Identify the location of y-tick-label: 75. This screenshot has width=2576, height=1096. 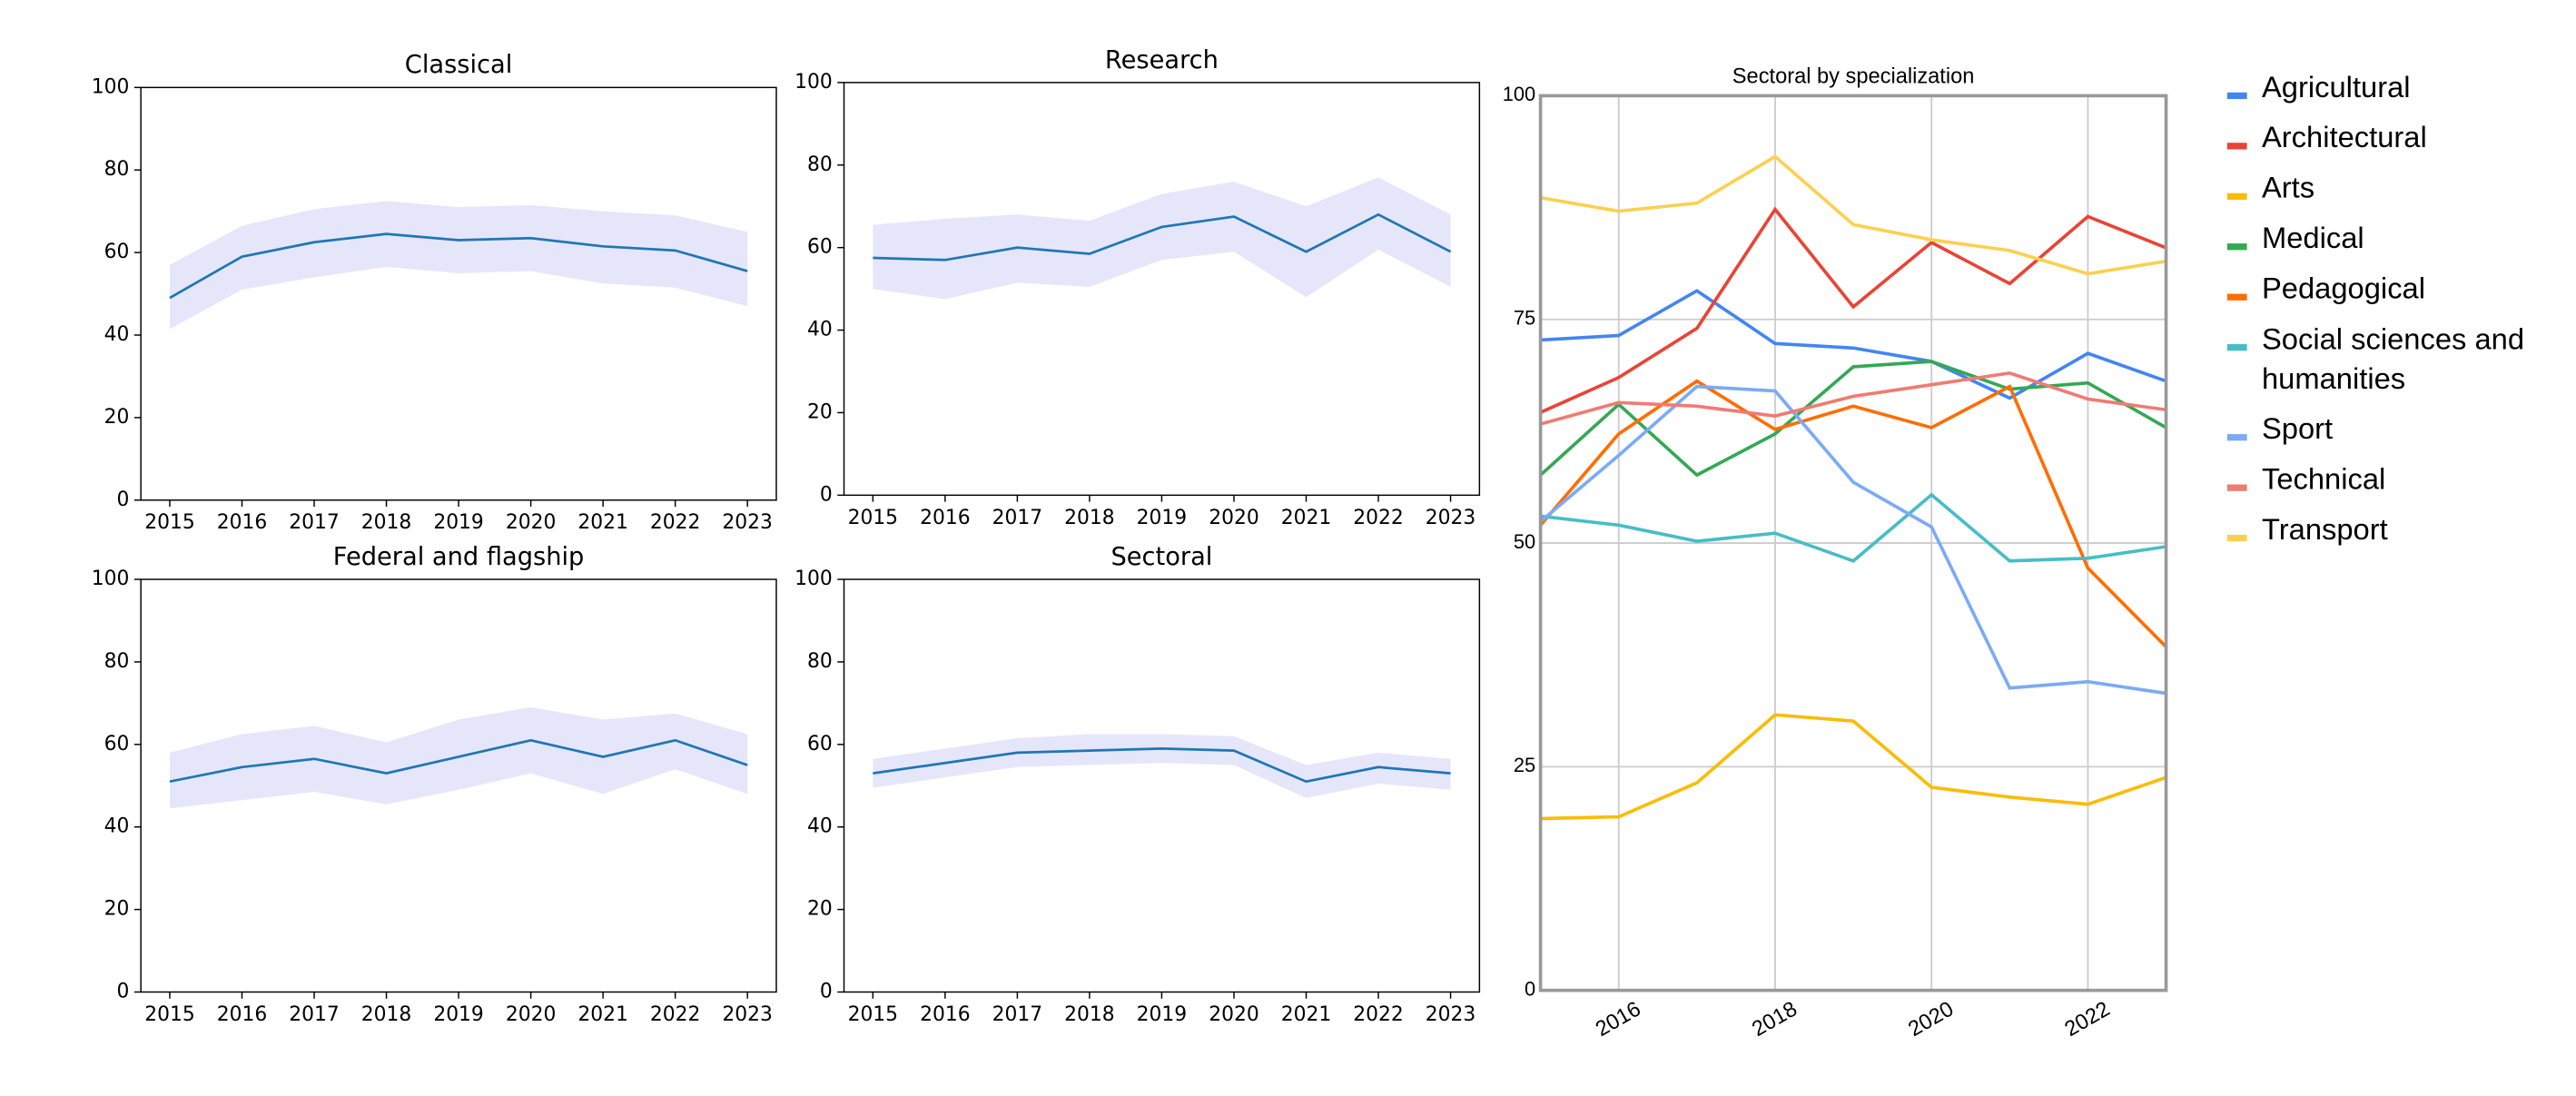
(1524, 318).